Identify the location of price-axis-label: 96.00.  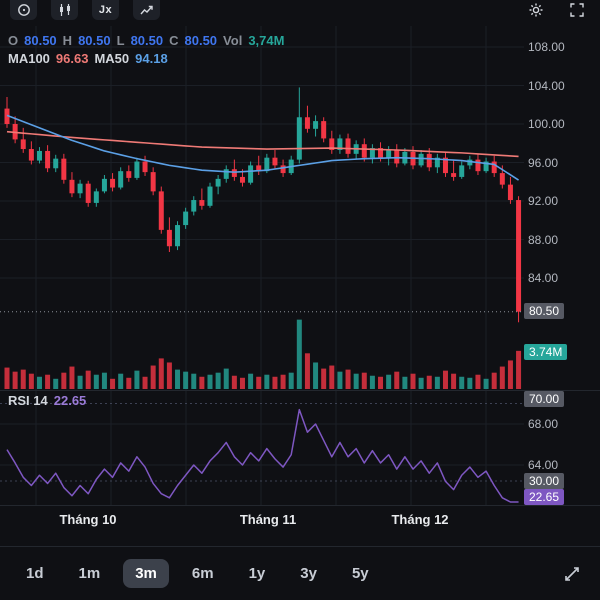
(543, 162).